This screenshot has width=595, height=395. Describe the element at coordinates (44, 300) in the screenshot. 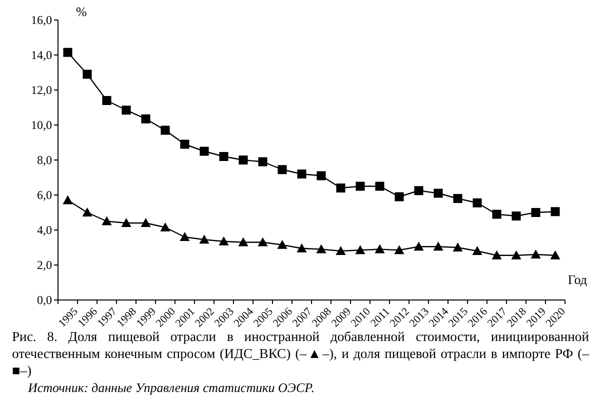

I see `y-tick-label: 0,0` at that location.